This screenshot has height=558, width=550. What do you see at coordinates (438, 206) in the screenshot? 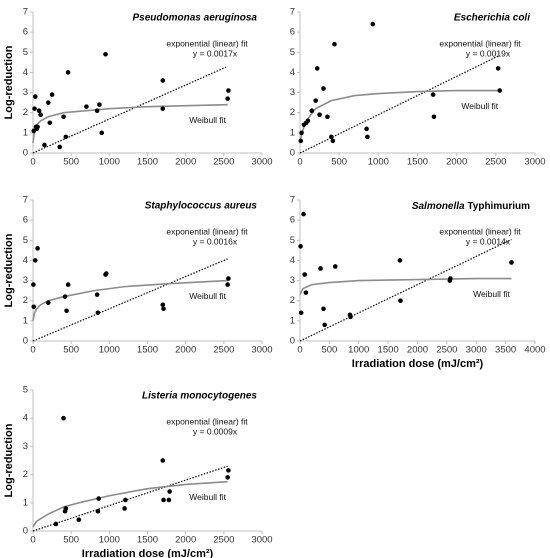
I see `title-italic: Salmonella` at bounding box center [438, 206].